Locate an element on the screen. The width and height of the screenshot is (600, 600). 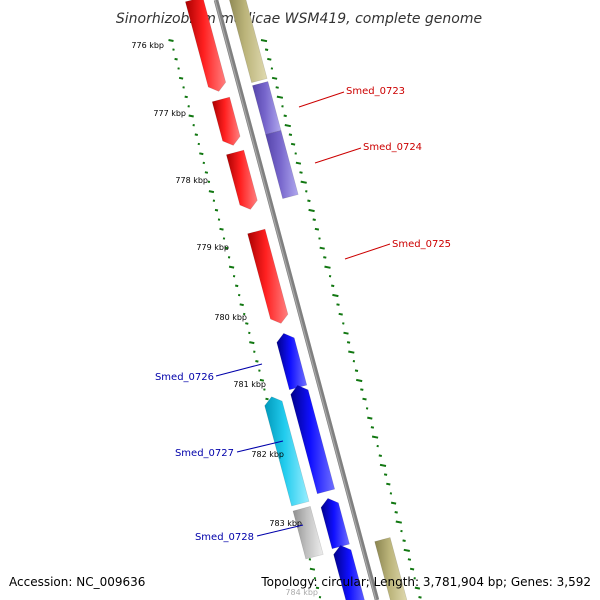
gene-label-smed-0724: Smed_0724 is located at coordinates (392, 147).